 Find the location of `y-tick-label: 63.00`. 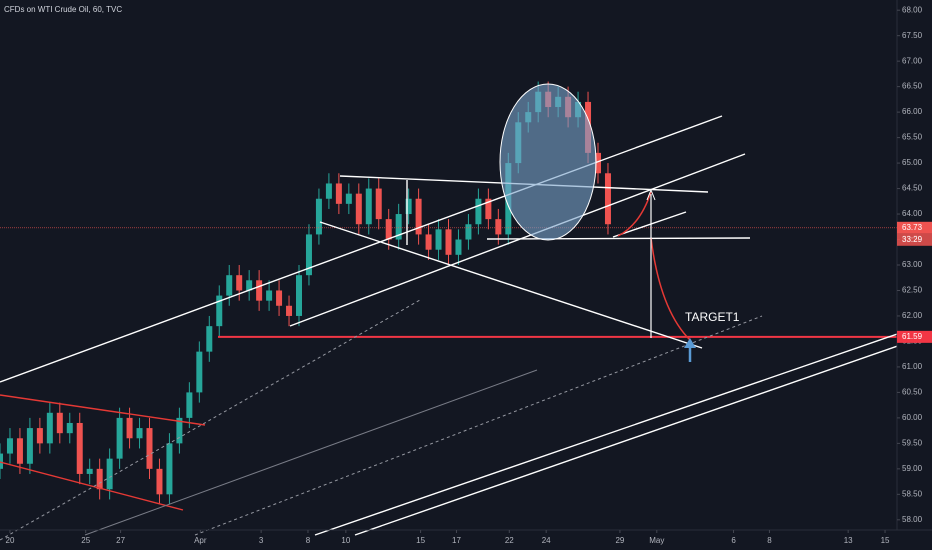

y-tick-label: 63.00 is located at coordinates (912, 264).